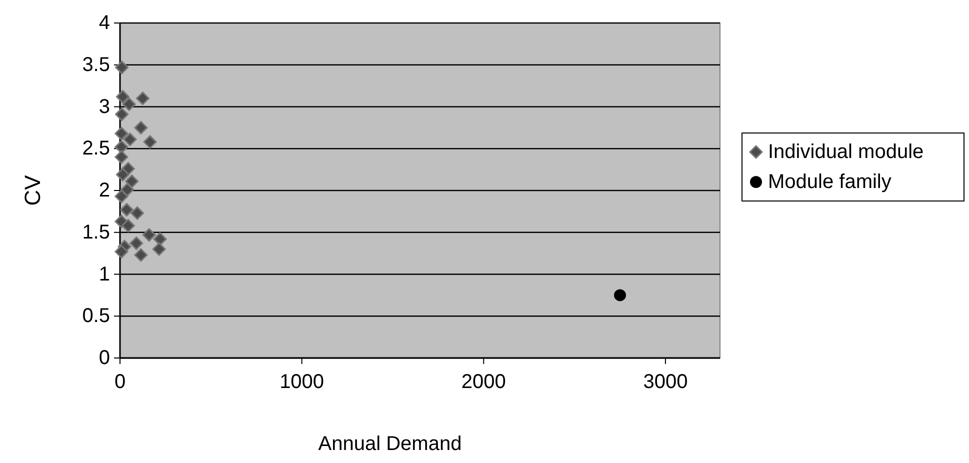 The width and height of the screenshot is (969, 463). I want to click on legend-label: Module family, so click(830, 182).